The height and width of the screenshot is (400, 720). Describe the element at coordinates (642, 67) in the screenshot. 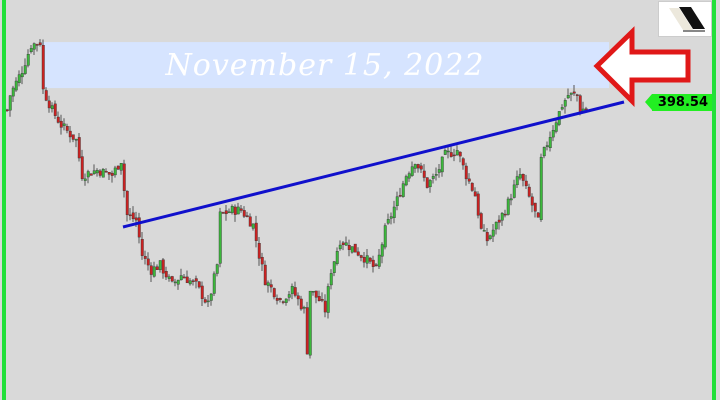

I see `red-arrow-icon` at that location.